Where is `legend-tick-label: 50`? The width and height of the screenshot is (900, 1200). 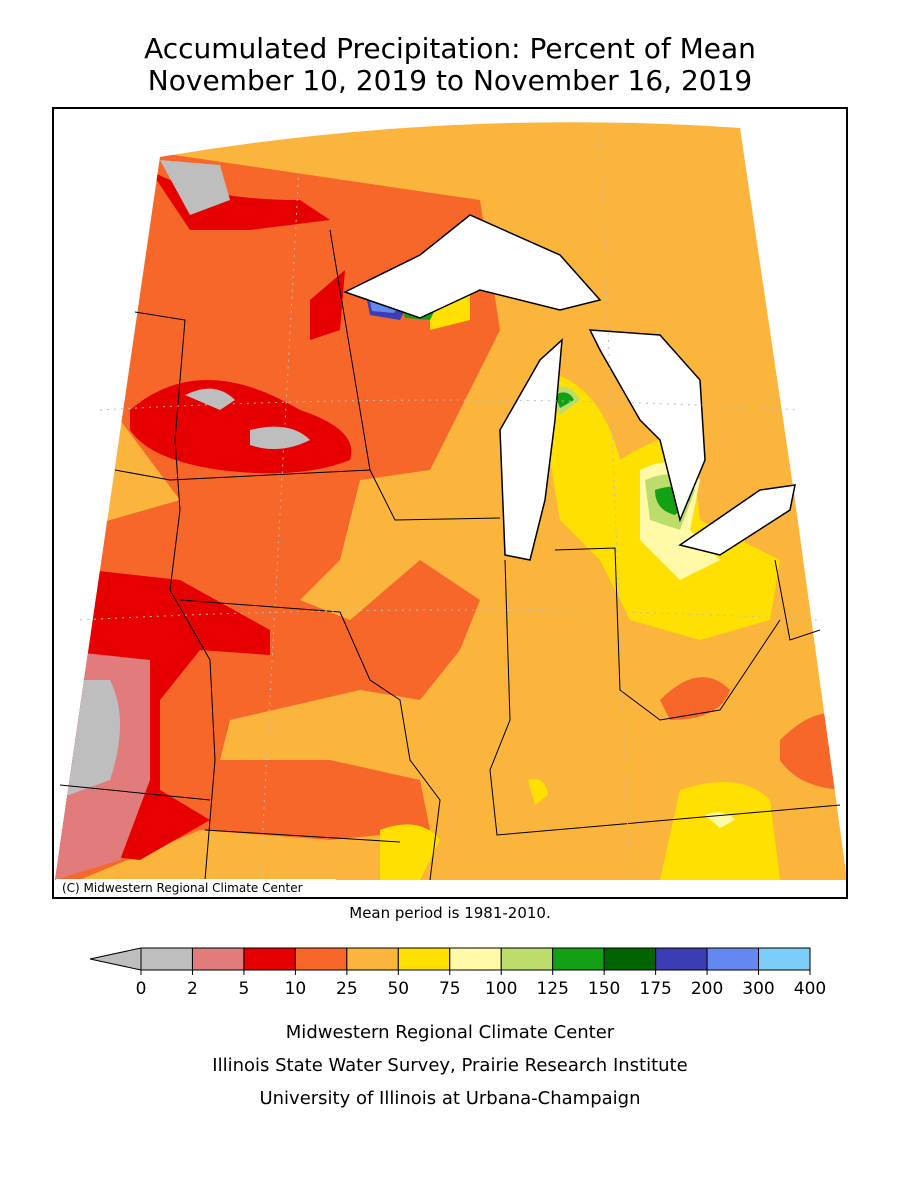 legend-tick-label: 50 is located at coordinates (398, 989).